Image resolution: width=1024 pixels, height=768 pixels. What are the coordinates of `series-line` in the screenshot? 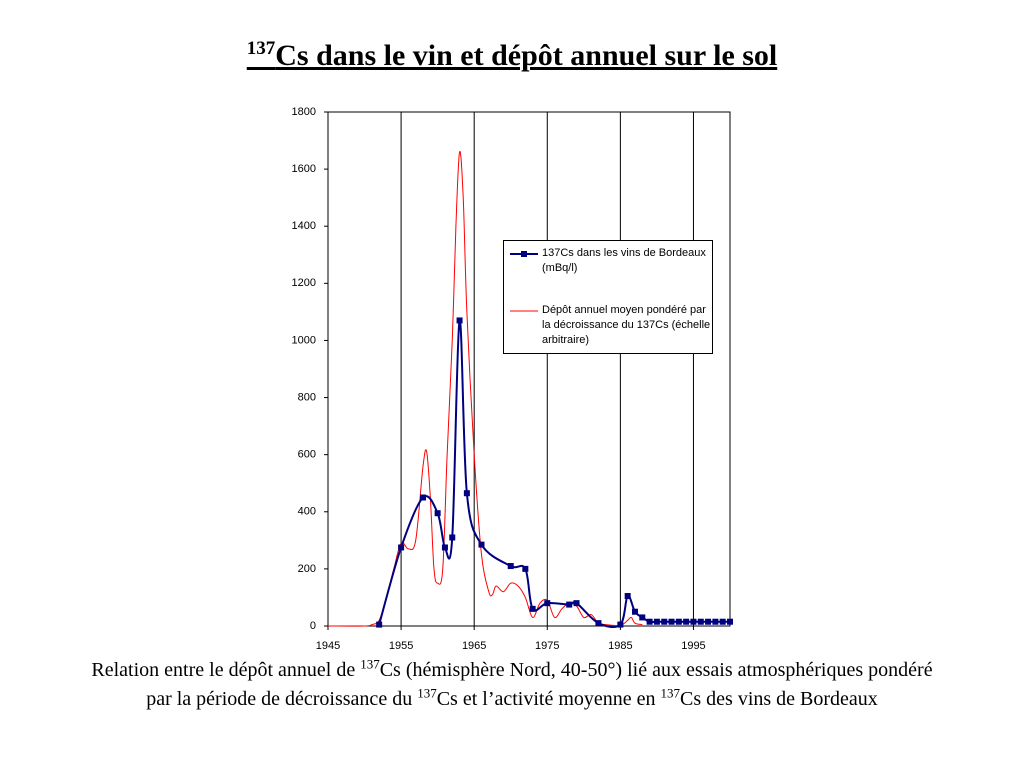 It's located at (554, 474).